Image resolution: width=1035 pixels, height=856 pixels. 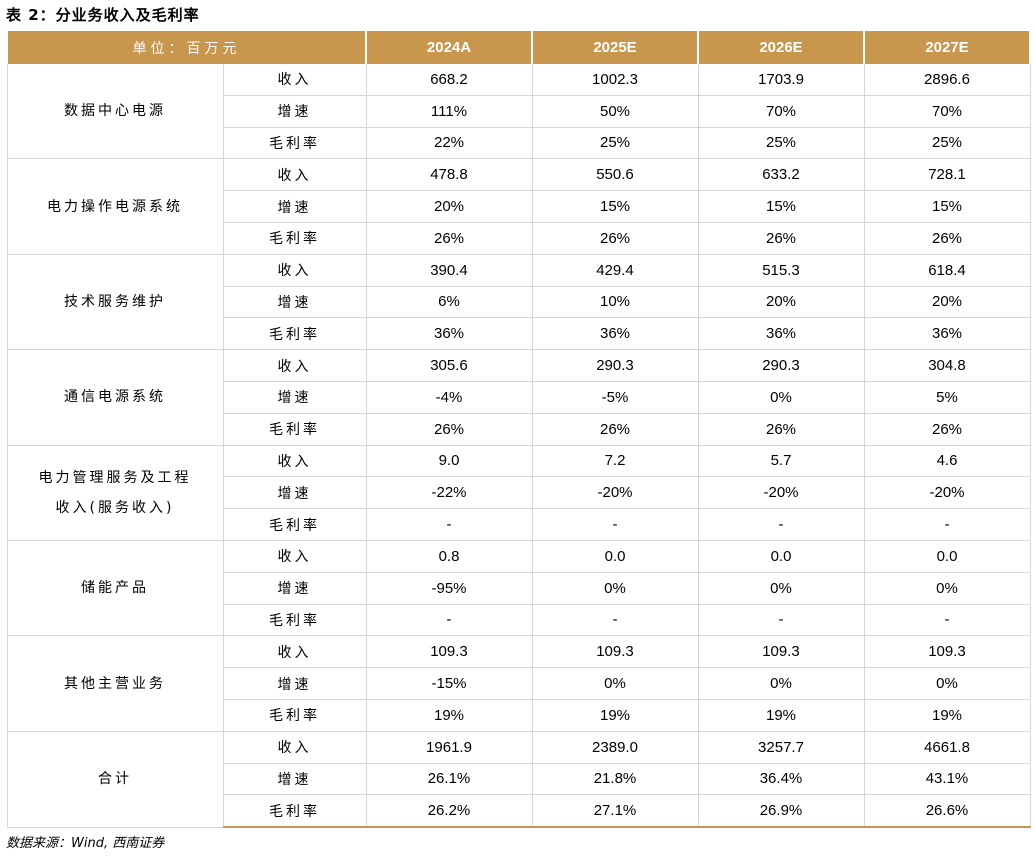 What do you see at coordinates (615, 111) in the screenshot?
I see `value-cell: 50%` at bounding box center [615, 111].